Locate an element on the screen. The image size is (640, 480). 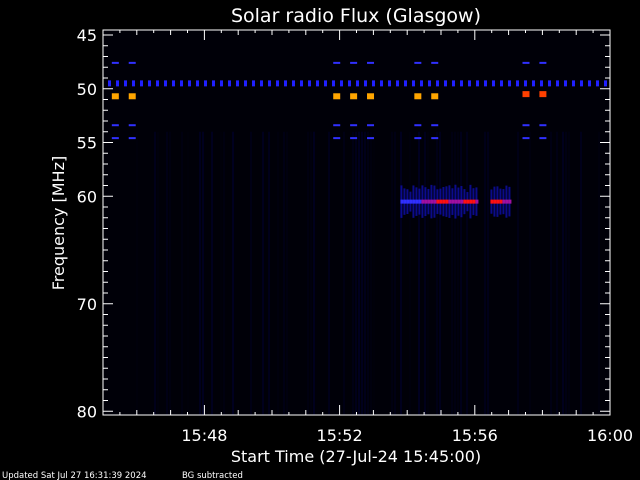
y-tick-label: 80 is located at coordinates (87, 411).